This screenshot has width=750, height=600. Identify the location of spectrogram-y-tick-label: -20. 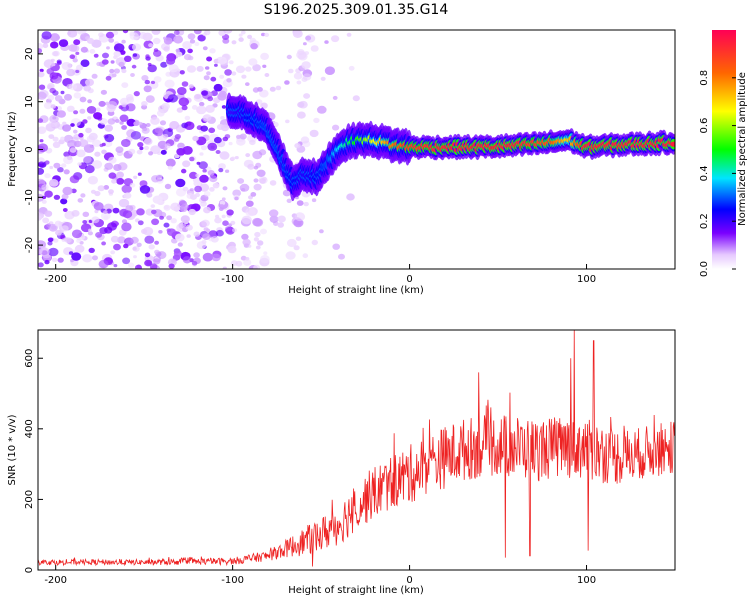
(29, 245).